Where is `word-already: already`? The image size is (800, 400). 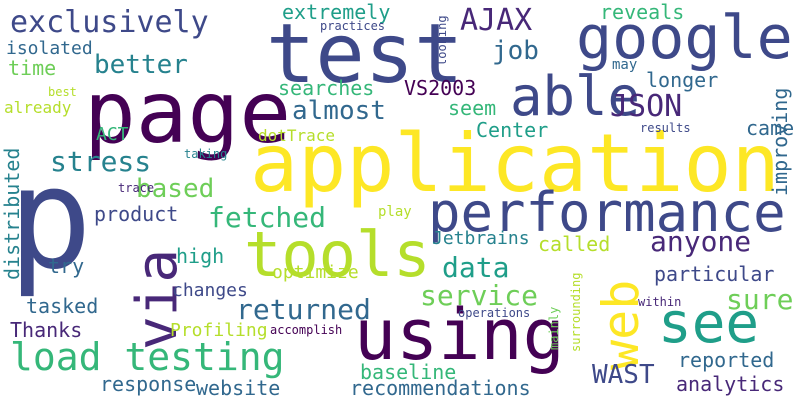
word-already: already is located at coordinates (38, 107).